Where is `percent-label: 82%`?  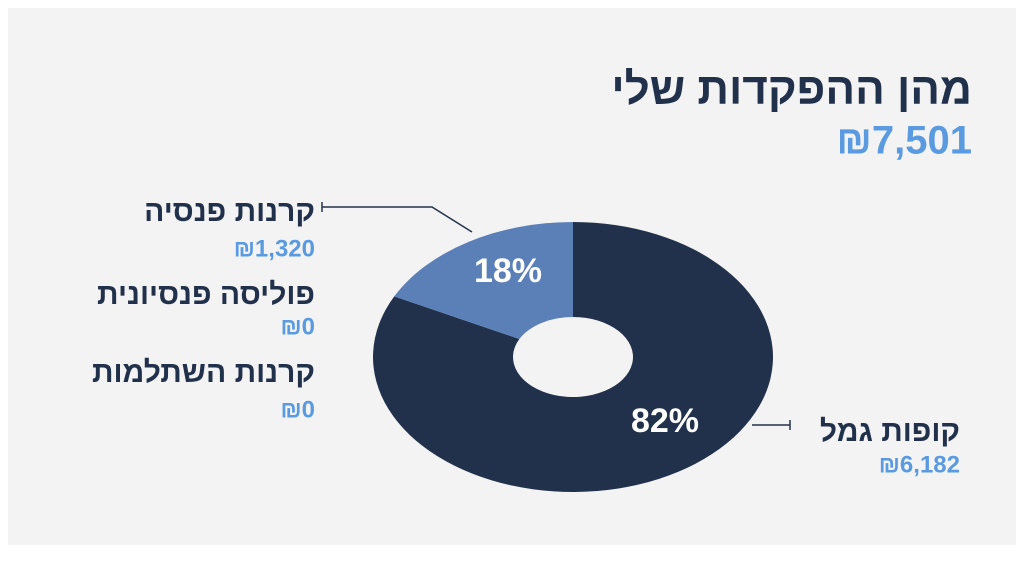 percent-label: 82% is located at coordinates (665, 421).